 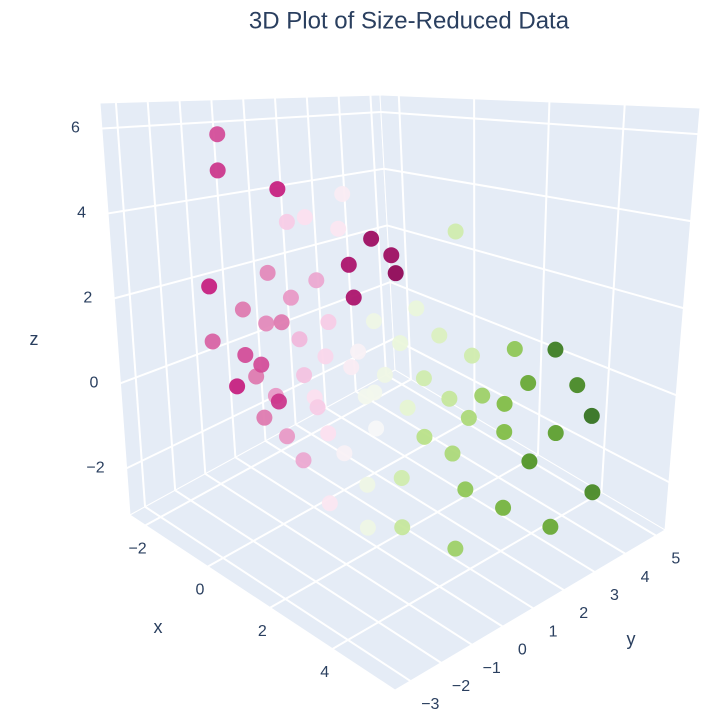 What do you see at coordinates (87, 298) in the screenshot?
I see `z-tick-label: 2` at bounding box center [87, 298].